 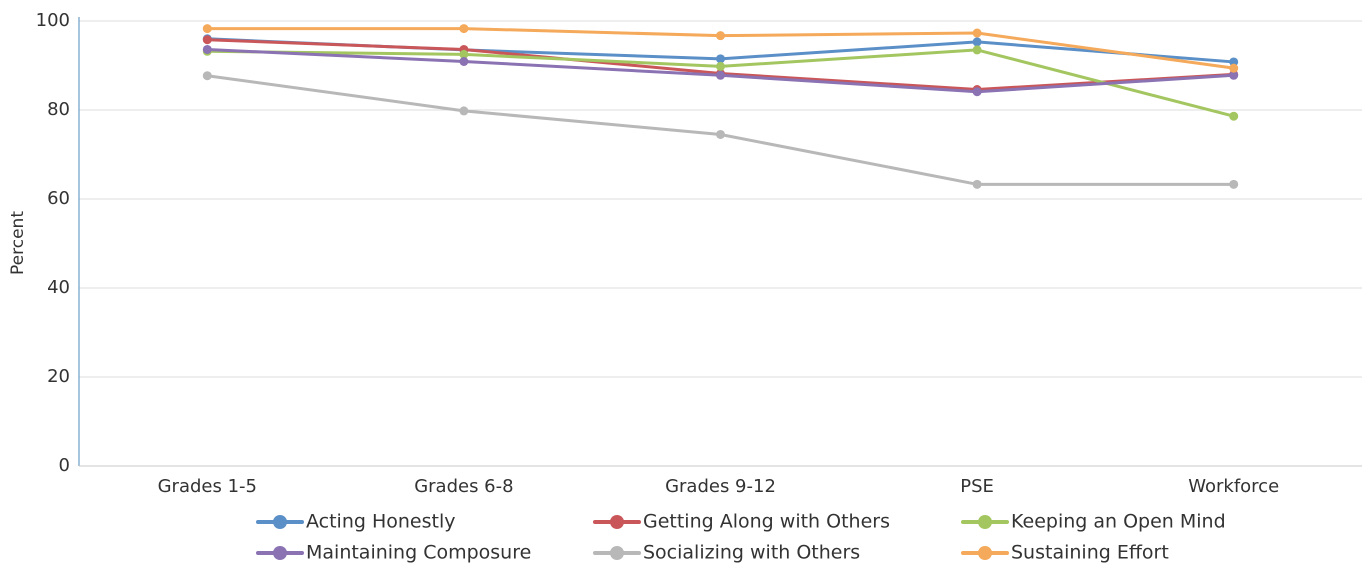 What do you see at coordinates (64, 465) in the screenshot?
I see `y-tick-label: 0` at bounding box center [64, 465].